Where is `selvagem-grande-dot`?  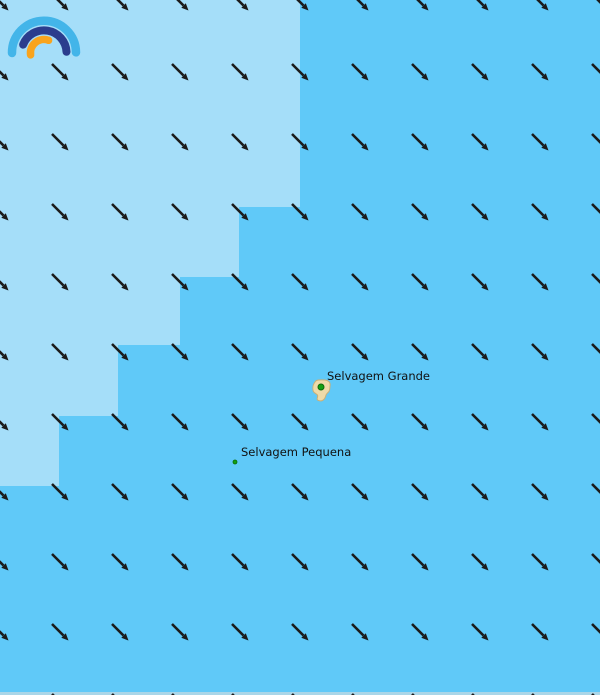 selvagem-grande-dot is located at coordinates (321, 387).